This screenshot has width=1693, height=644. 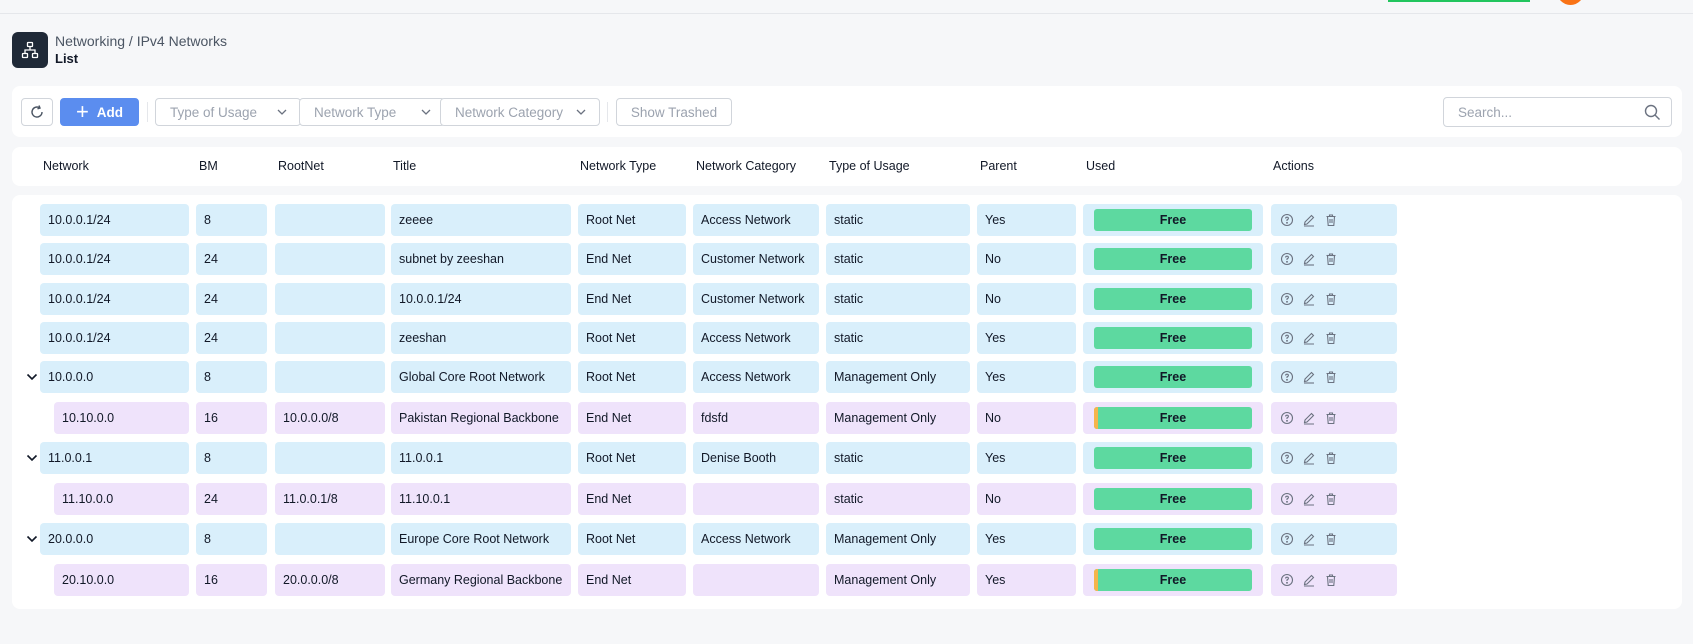 What do you see at coordinates (121, 580) in the screenshot?
I see `cell-network: 20.10.0.0` at bounding box center [121, 580].